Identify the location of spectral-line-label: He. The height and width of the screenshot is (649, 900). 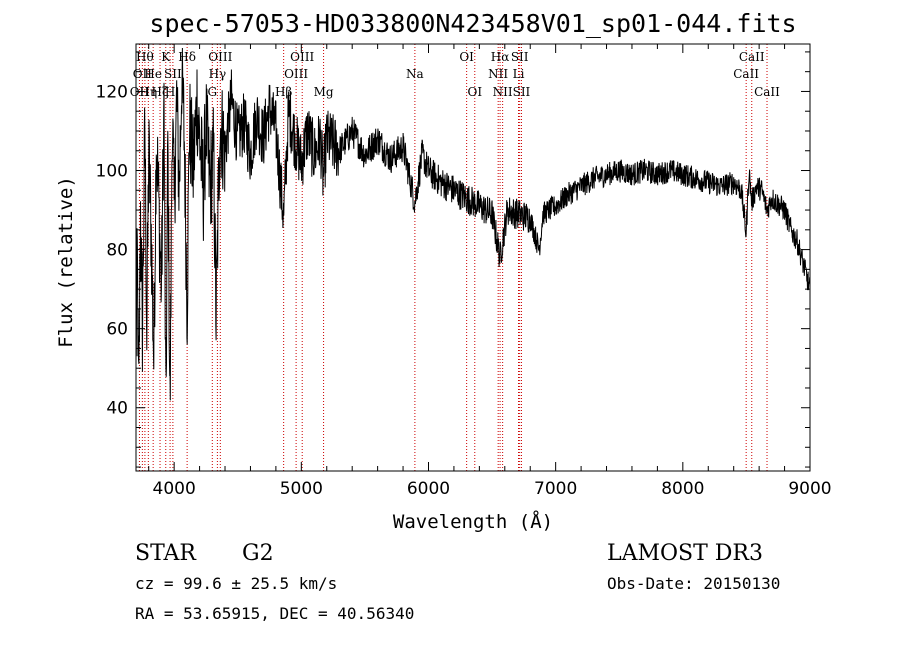
(153, 74).